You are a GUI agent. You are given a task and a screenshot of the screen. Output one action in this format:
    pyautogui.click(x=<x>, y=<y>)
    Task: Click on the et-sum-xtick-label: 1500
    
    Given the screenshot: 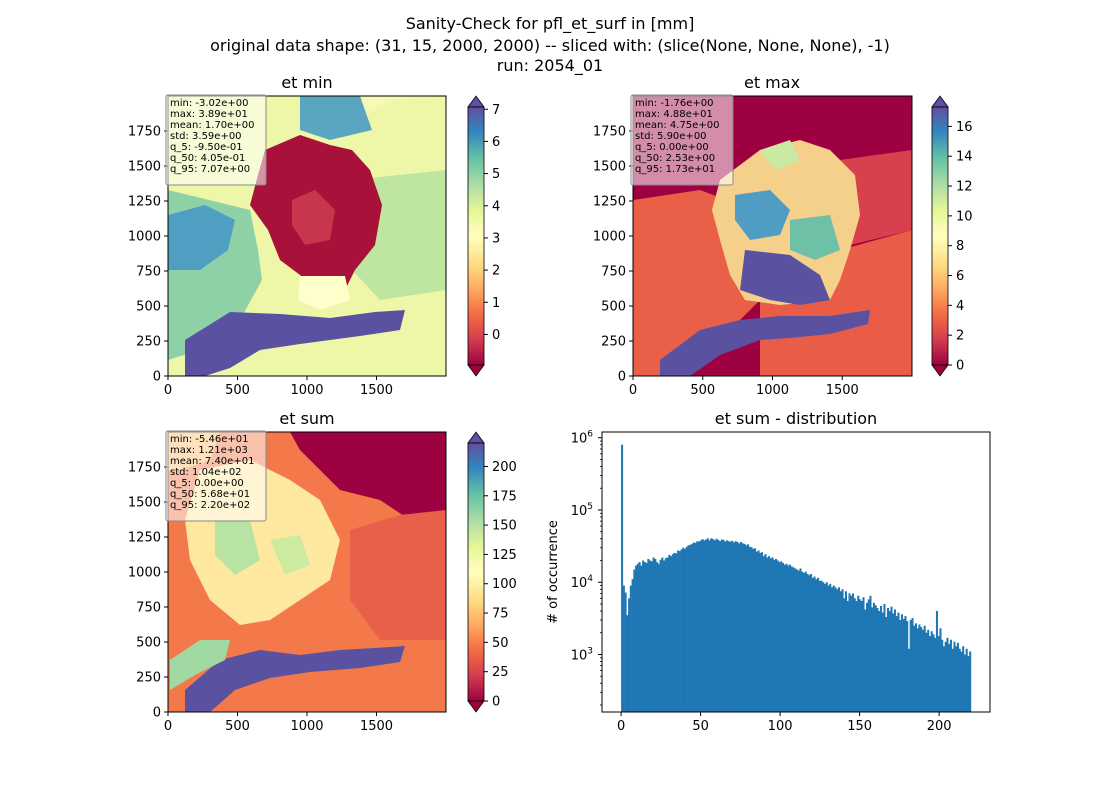 What is the action you would take?
    pyautogui.click(x=376, y=726)
    